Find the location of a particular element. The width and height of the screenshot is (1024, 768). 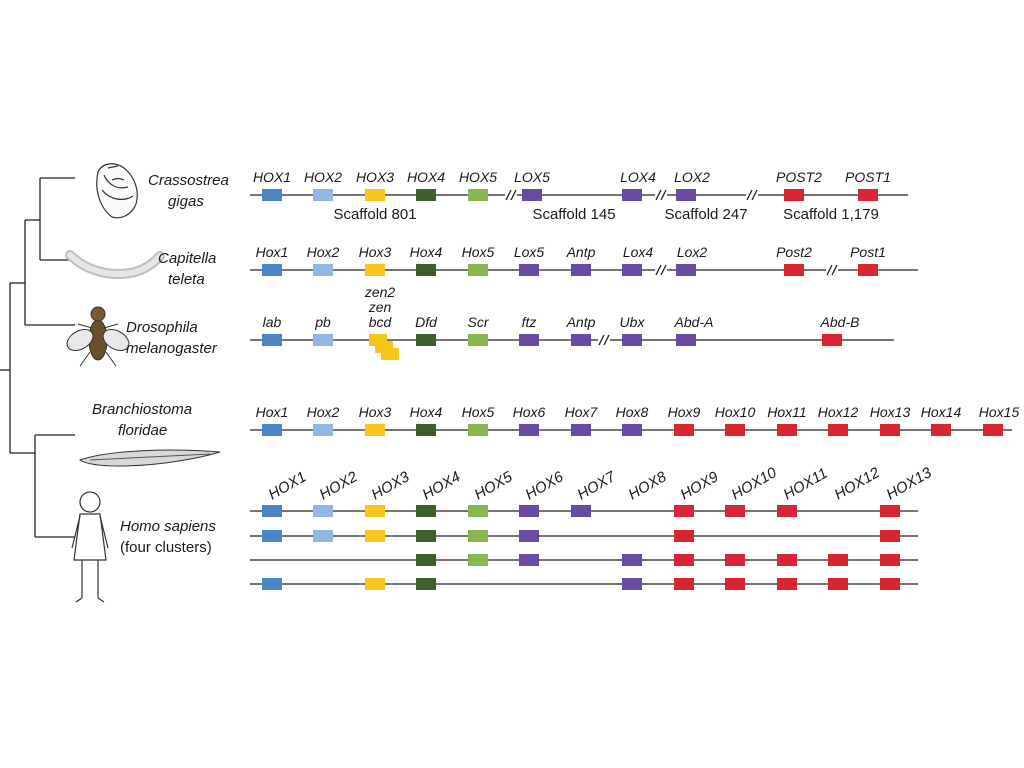

drosophila-cluster is located at coordinates (552, 347).